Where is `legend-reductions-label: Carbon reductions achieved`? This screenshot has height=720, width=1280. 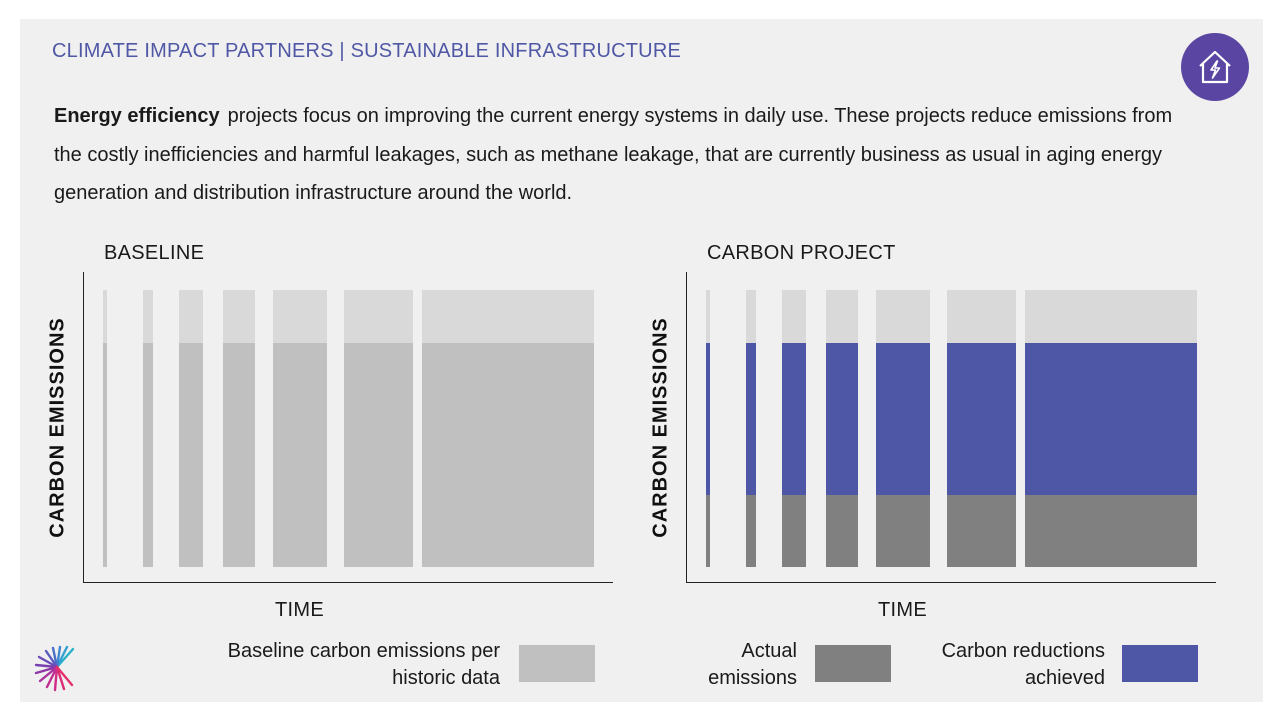
legend-reductions-label: Carbon reductions achieved is located at coordinates (1023, 664).